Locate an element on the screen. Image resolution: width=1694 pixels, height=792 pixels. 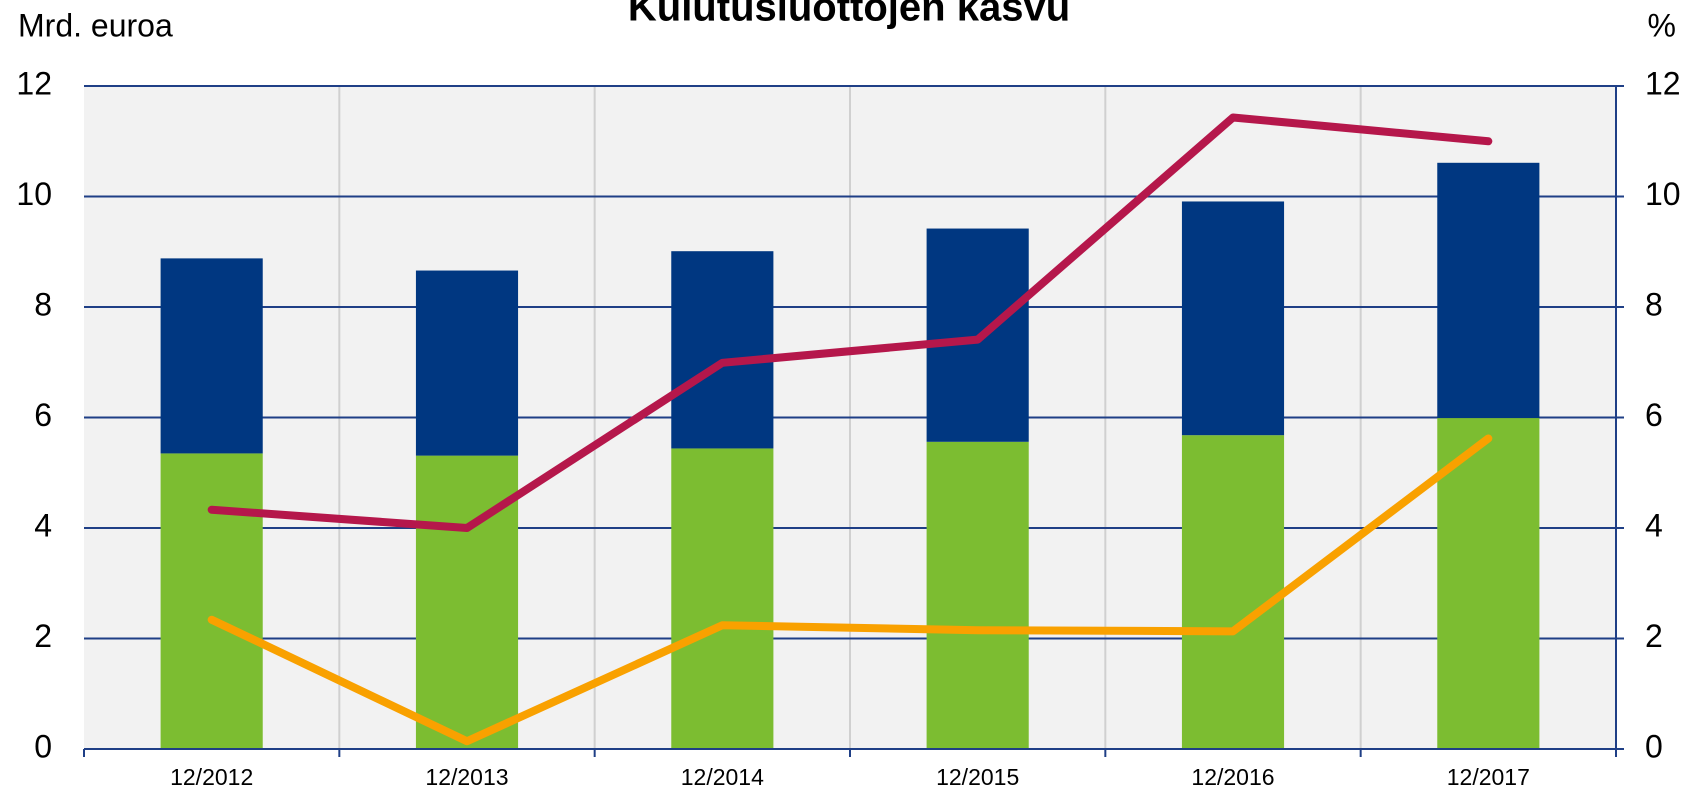
x-tick-label: 12/2016 is located at coordinates (1232, 777).